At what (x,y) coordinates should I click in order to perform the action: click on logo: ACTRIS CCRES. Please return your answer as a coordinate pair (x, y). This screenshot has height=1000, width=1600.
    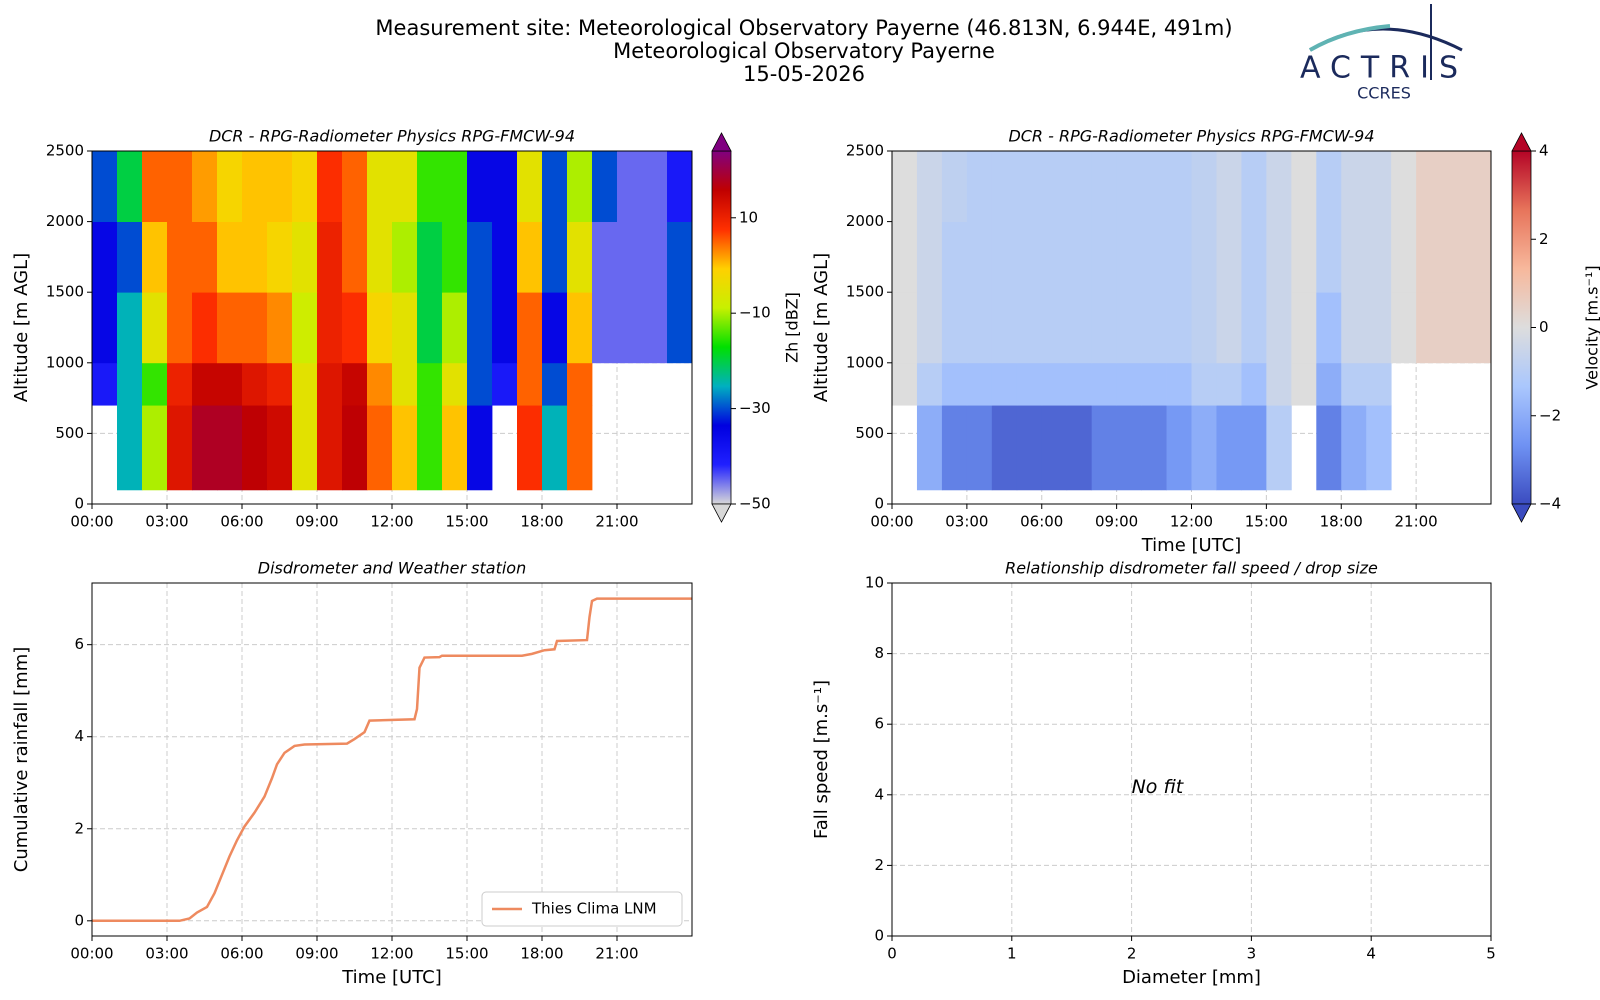
    Looking at the image, I should click on (1381, 53).